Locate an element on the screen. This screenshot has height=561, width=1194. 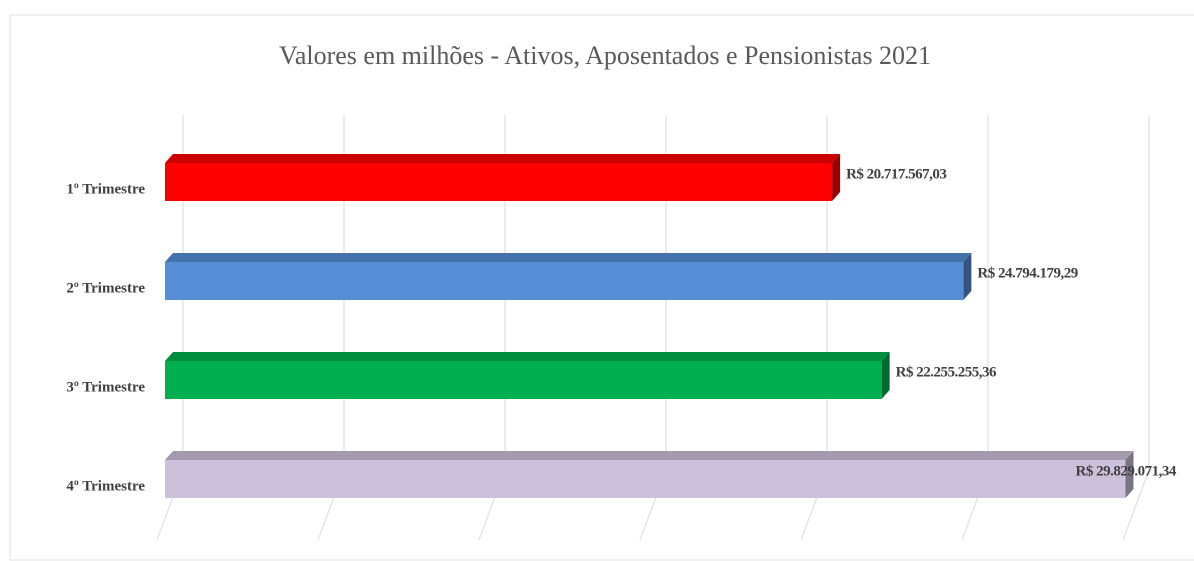
data-label: R$ 22.255.255,36 is located at coordinates (946, 372).